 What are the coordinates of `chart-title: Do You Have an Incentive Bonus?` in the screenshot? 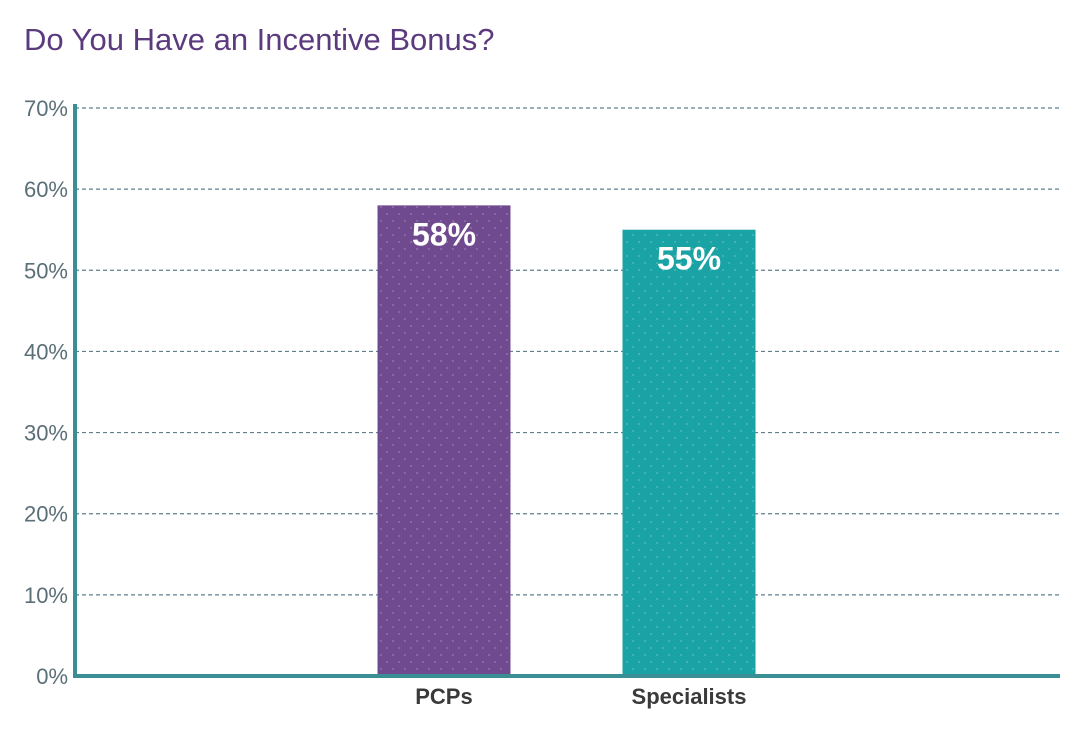 It's located at (259, 39).